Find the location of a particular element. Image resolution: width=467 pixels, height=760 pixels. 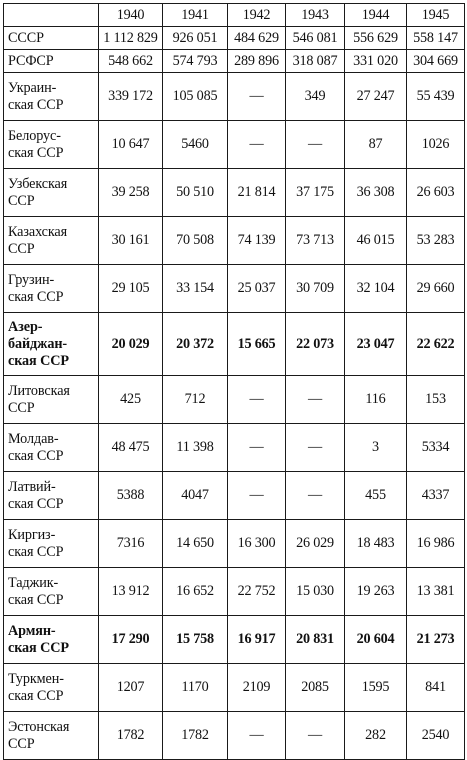

value-cell-1941: 20 372 is located at coordinates (195, 344).